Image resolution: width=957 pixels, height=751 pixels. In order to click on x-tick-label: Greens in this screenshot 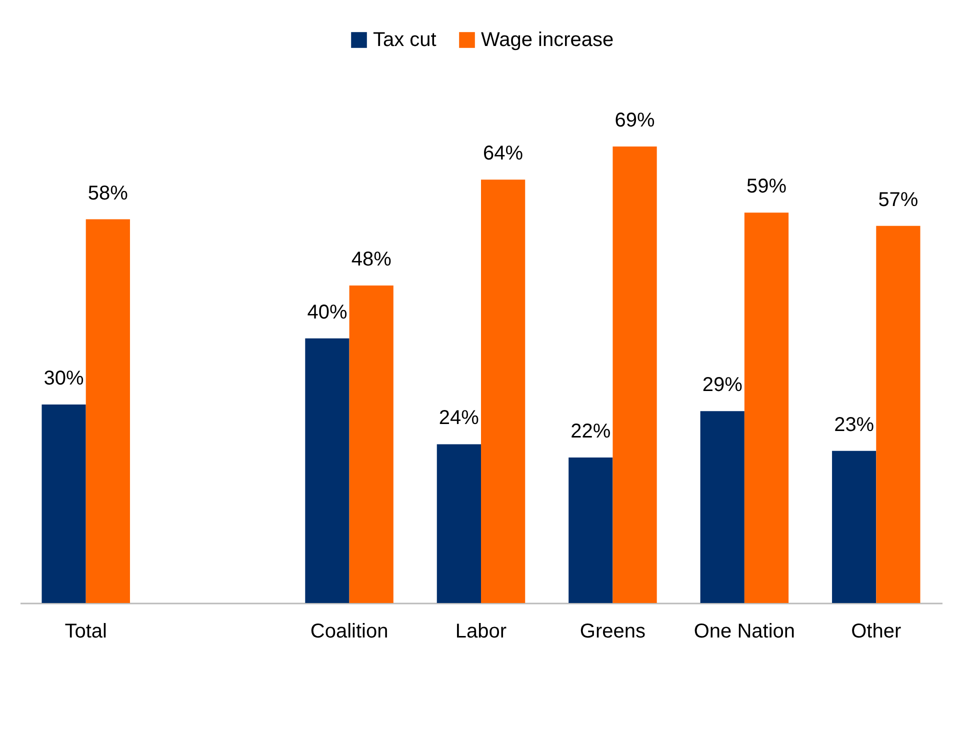, I will do `click(613, 631)`.